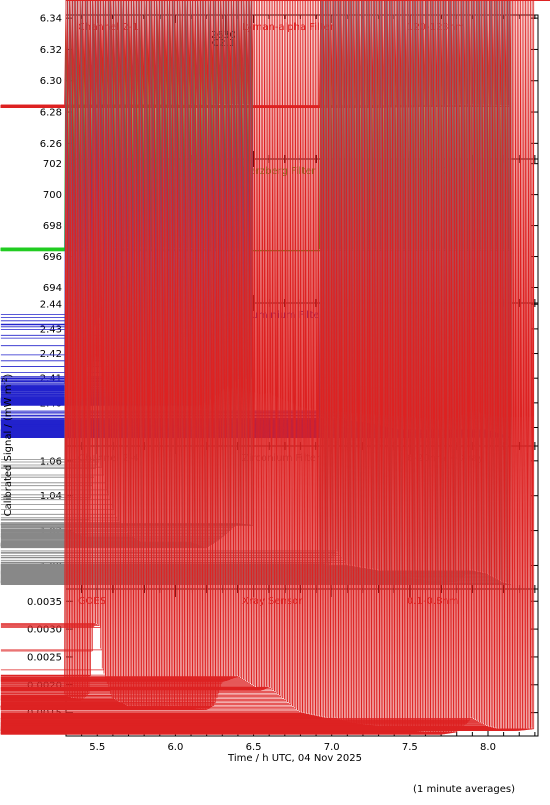 Image resolution: width=550 pixels, height=805 pixels. What do you see at coordinates (52, 226) in the screenshot?
I see `y-tick-label: 698` at bounding box center [52, 226].